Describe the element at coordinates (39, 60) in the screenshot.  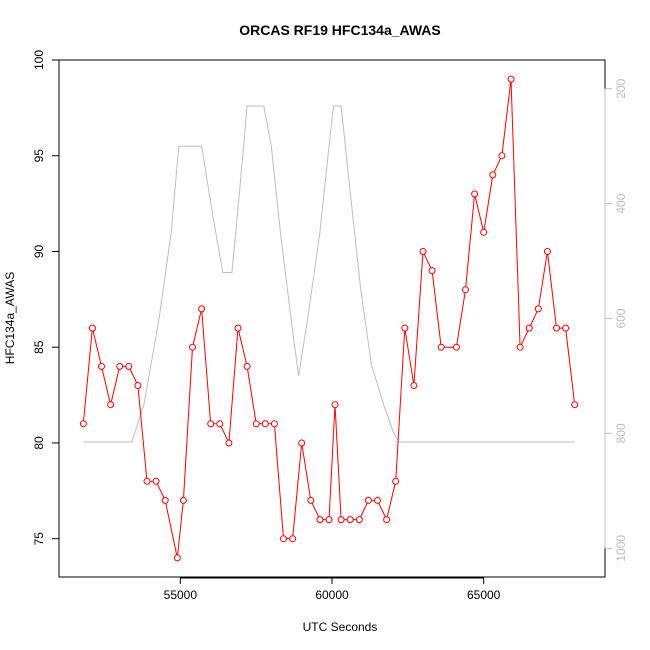
I see `y-tick-label: 100` at that location.